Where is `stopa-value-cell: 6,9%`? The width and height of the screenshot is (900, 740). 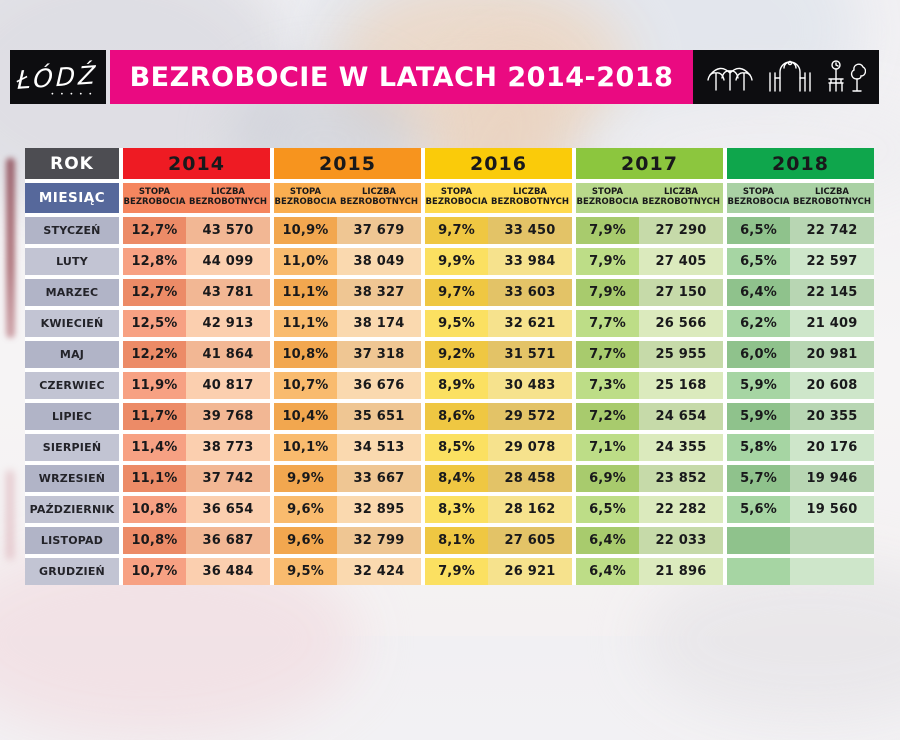 stopa-value-cell: 6,9% is located at coordinates (607, 478).